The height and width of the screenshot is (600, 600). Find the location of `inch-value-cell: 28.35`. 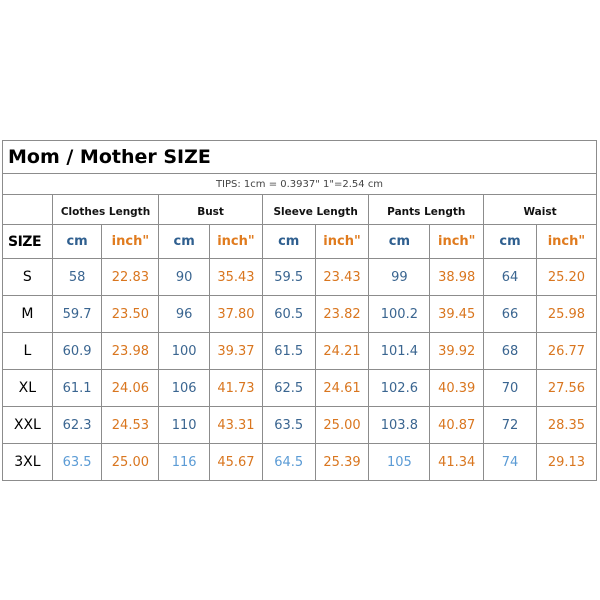

inch-value-cell: 28.35 is located at coordinates (566, 425).